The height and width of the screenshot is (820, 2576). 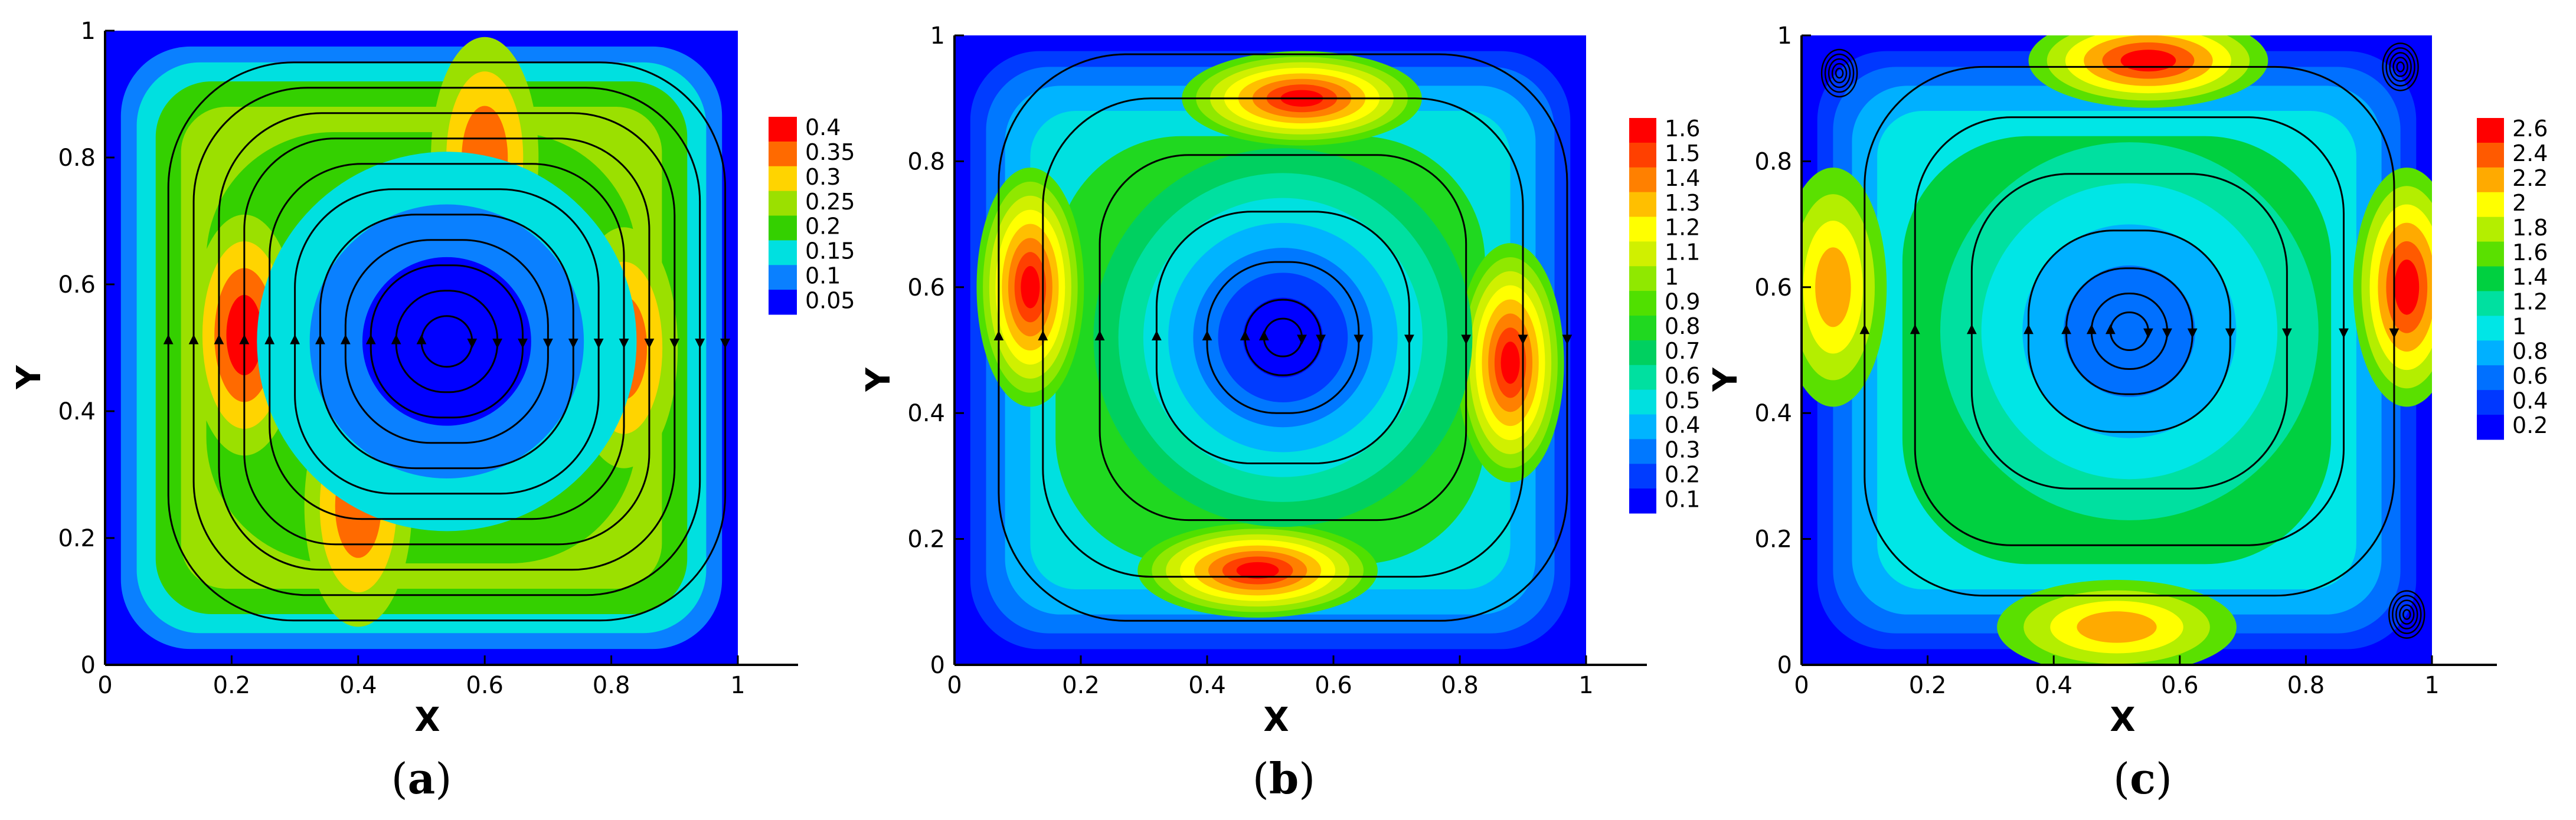 I want to click on x-tick-label: 1, so click(x=1585, y=685).